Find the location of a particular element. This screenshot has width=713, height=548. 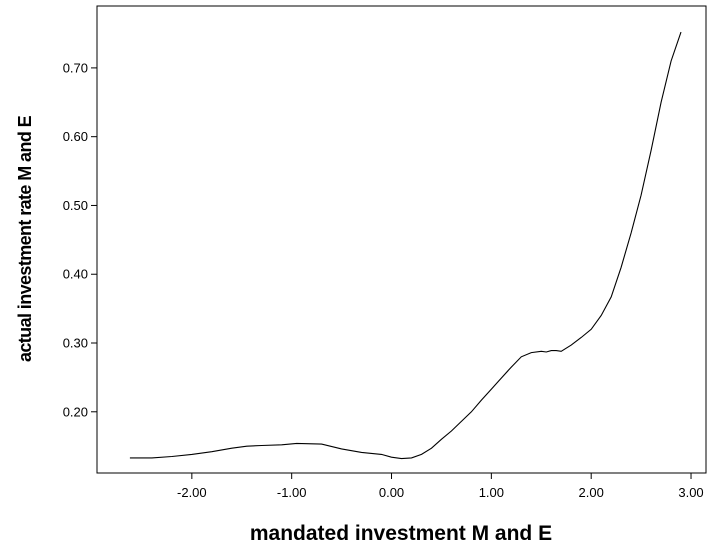

y-tick-label: 0.20 is located at coordinates (75, 411).